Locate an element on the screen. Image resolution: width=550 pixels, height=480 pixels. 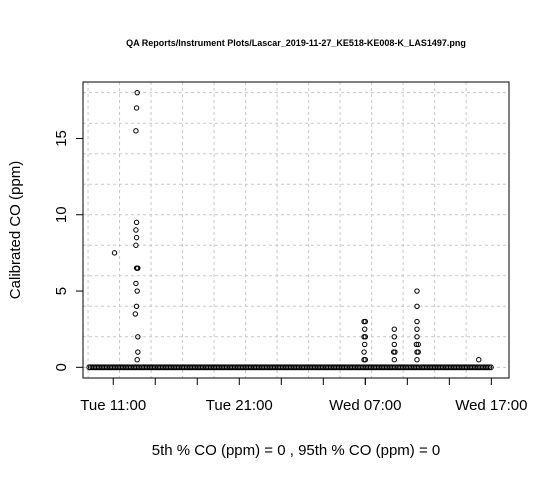
x-tick-label: Tue 21:00 is located at coordinates (239, 405).